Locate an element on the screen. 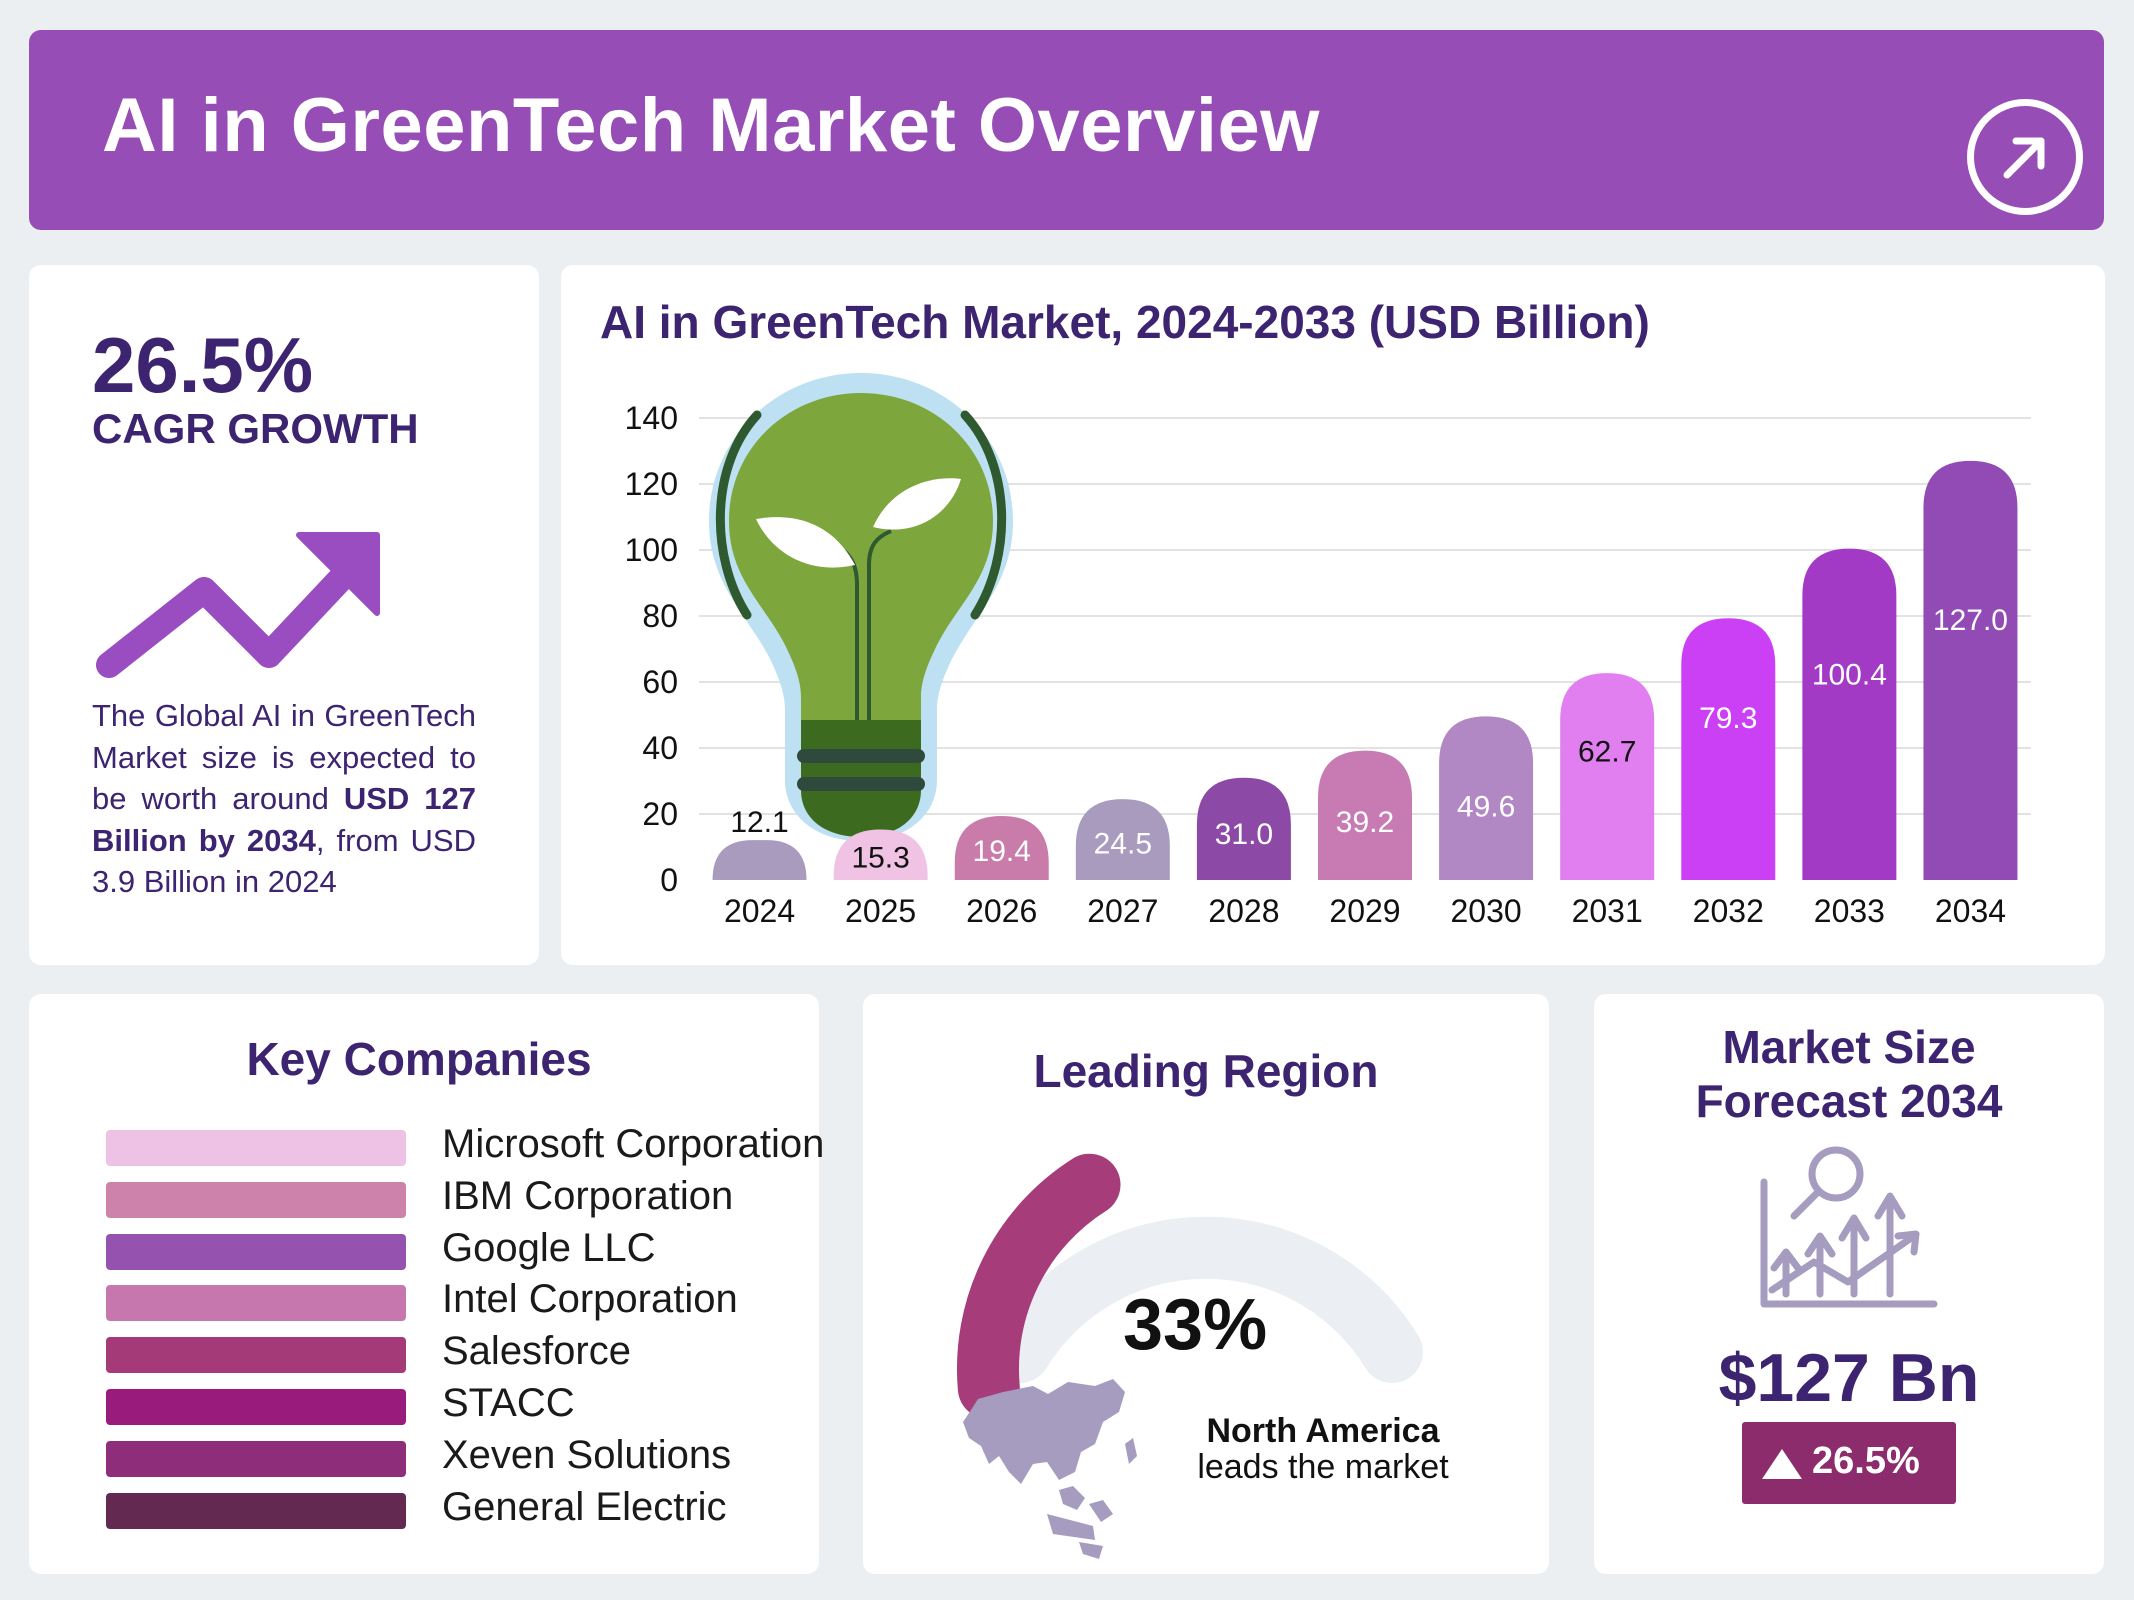  bar-2025 is located at coordinates (880, 854).